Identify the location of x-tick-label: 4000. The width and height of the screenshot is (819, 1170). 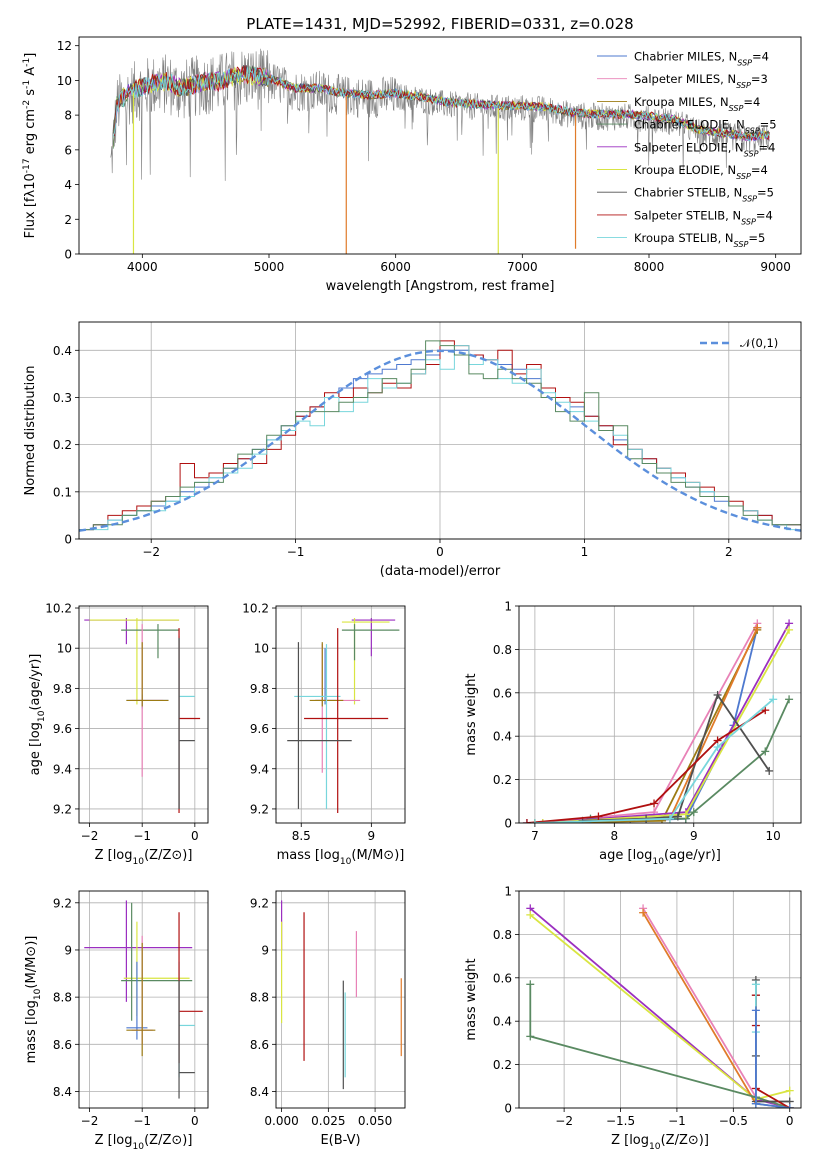
(142, 267).